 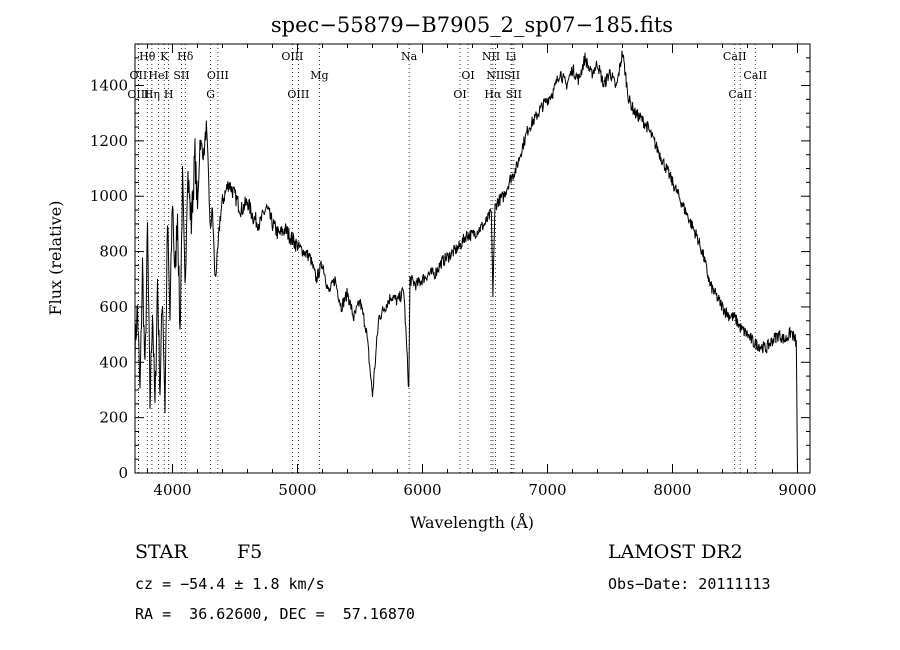 What do you see at coordinates (511, 56) in the screenshot?
I see `line-marker-label-18: Li` at bounding box center [511, 56].